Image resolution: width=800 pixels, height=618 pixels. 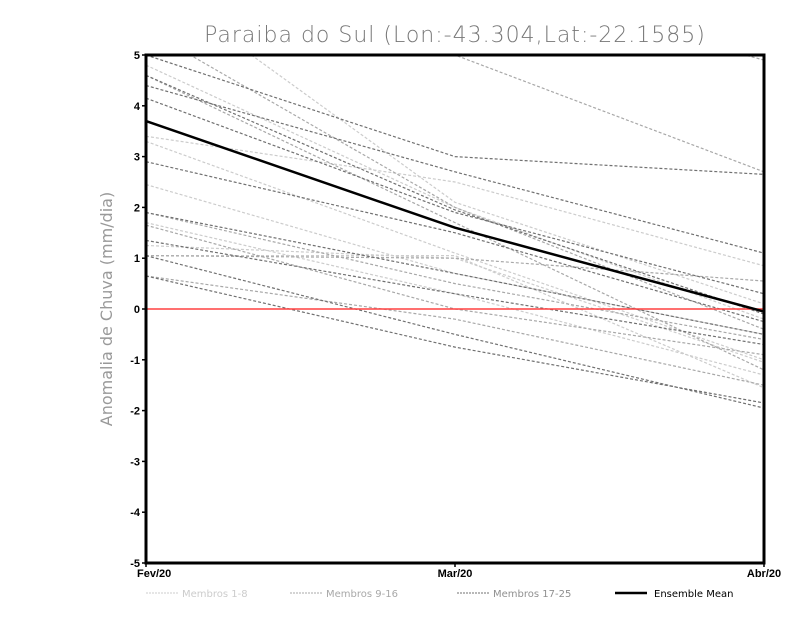 I want to click on y-tick-label: 2, so click(x=137, y=208).